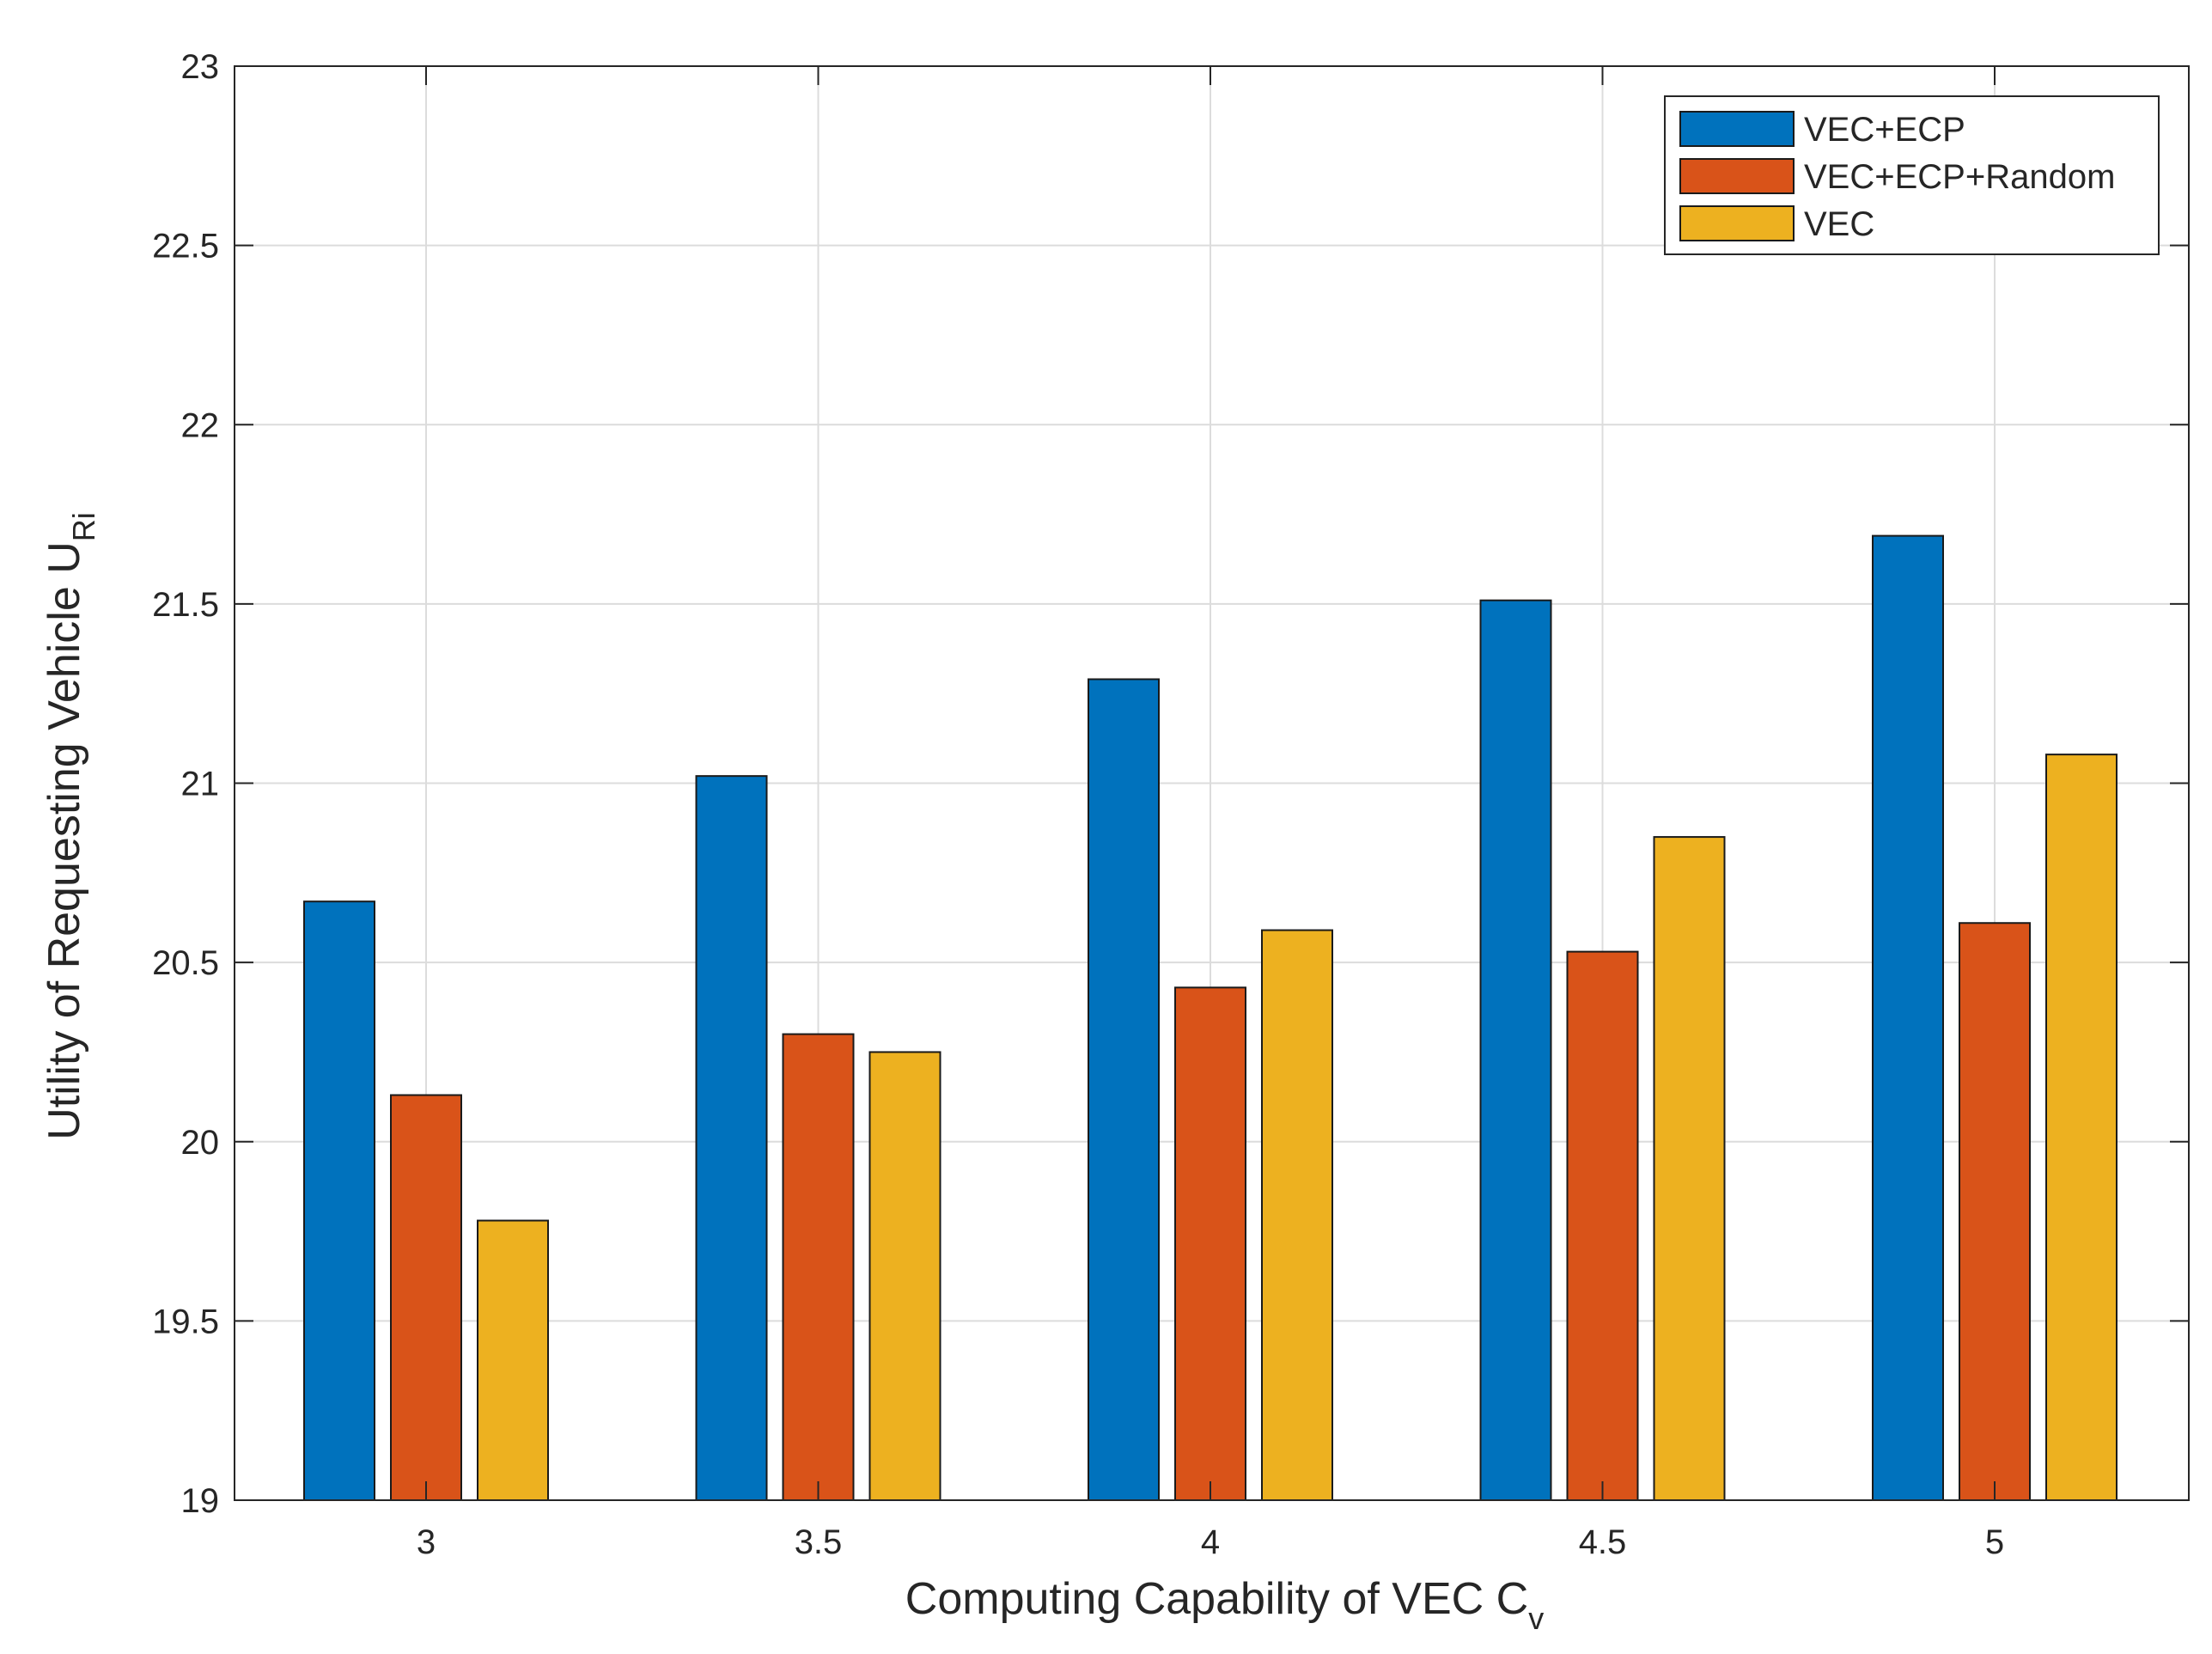 This screenshot has width=2212, height=1654. What do you see at coordinates (200, 67) in the screenshot?
I see `y-tick-label: 23` at bounding box center [200, 67].